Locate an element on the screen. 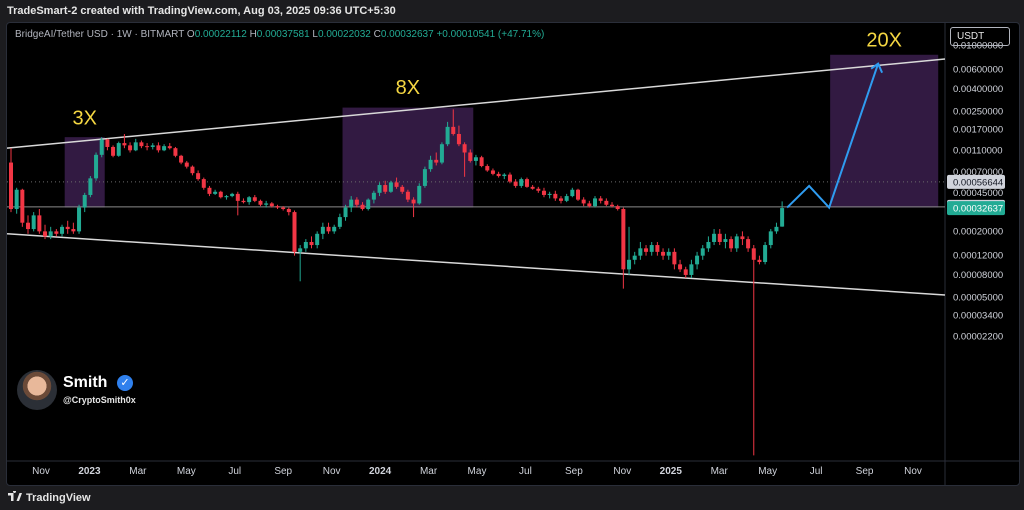 Image resolution: width=1024 pixels, height=510 pixels. x-tick-label: Jul is located at coordinates (234, 471).